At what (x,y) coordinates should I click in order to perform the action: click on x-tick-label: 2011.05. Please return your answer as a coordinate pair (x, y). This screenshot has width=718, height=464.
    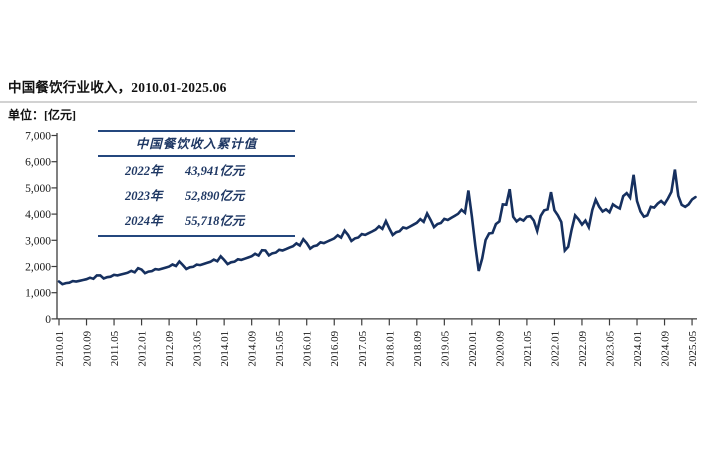
    Looking at the image, I should click on (115, 348).